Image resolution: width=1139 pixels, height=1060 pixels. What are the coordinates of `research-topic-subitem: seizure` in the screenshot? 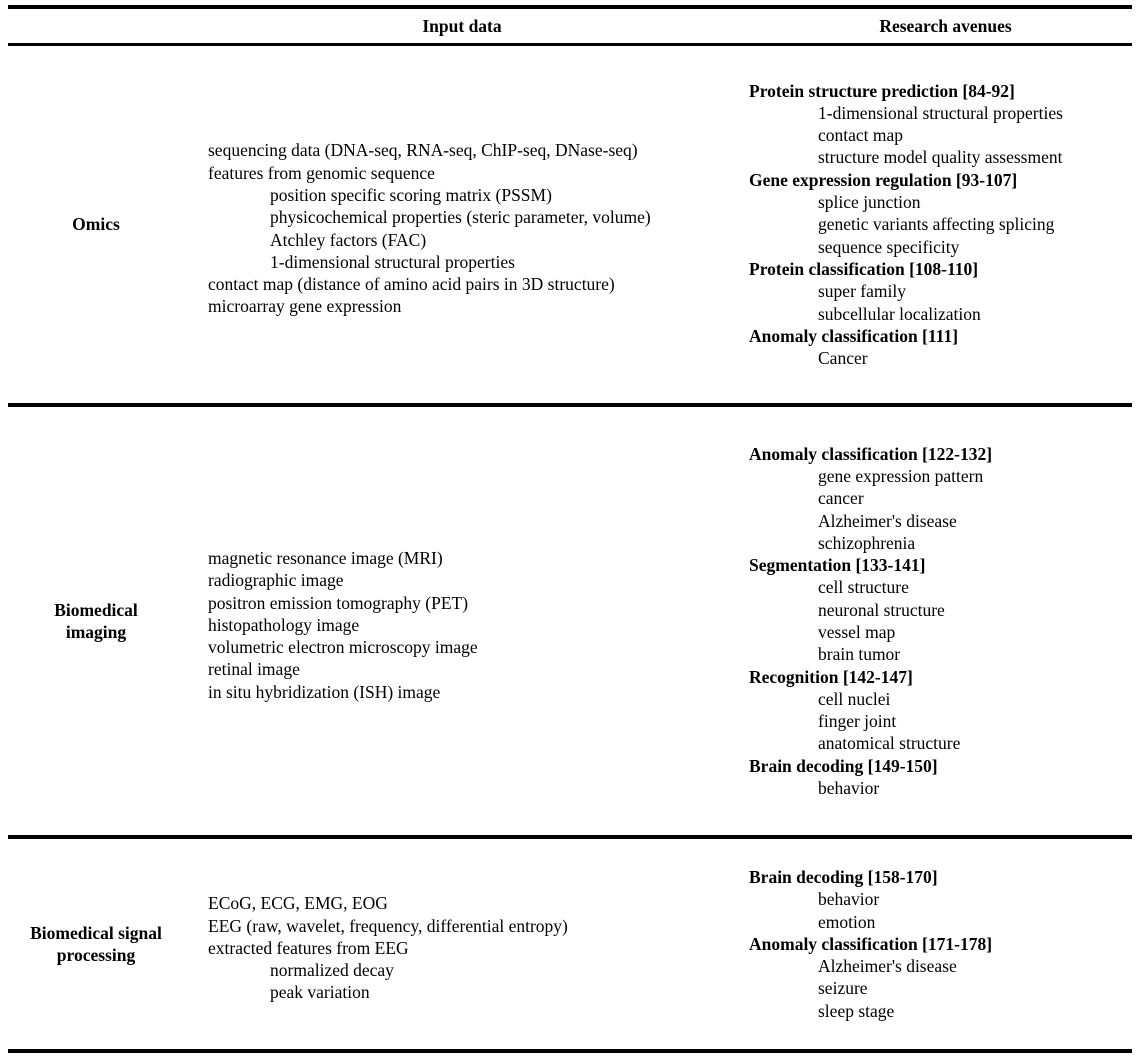 It's located at (843, 988).